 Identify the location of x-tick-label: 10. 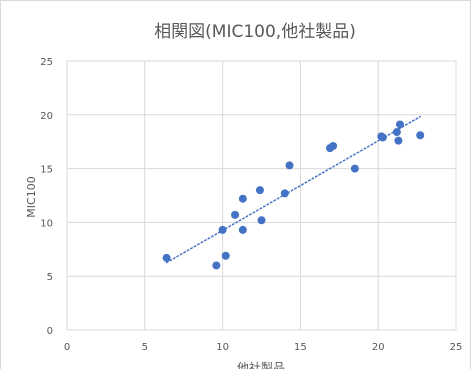
(222, 347).